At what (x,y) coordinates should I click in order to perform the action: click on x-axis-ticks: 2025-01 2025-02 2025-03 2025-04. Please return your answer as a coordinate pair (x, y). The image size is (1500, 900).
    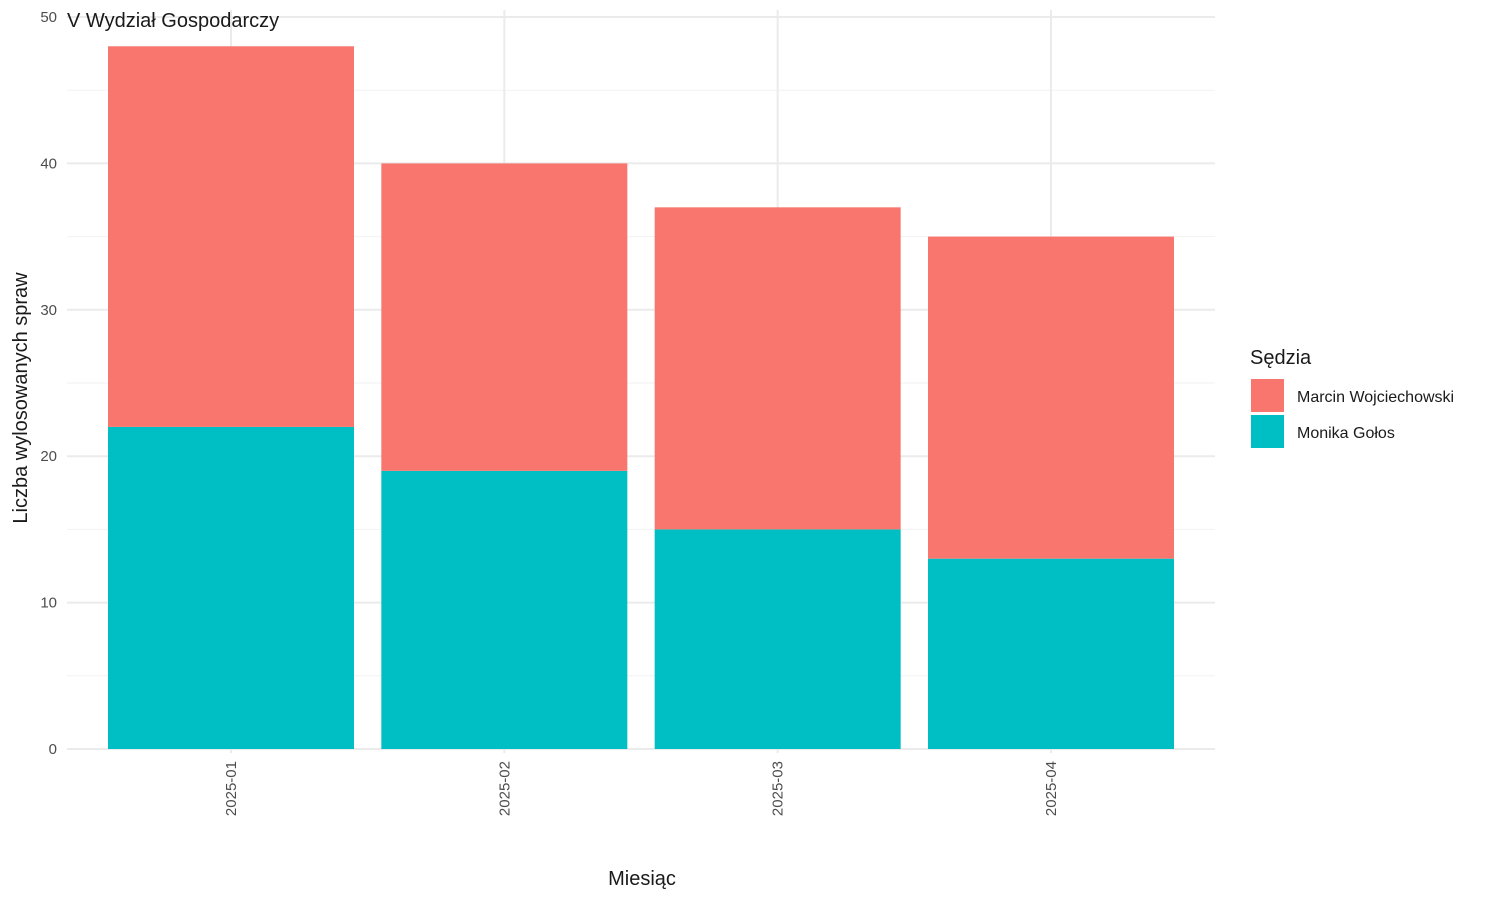
    Looking at the image, I should click on (641, 788).